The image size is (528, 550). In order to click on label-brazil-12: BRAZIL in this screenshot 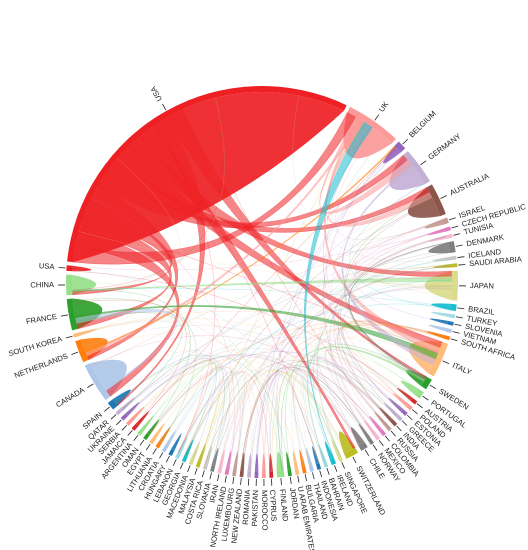, I will do `click(482, 310)`.